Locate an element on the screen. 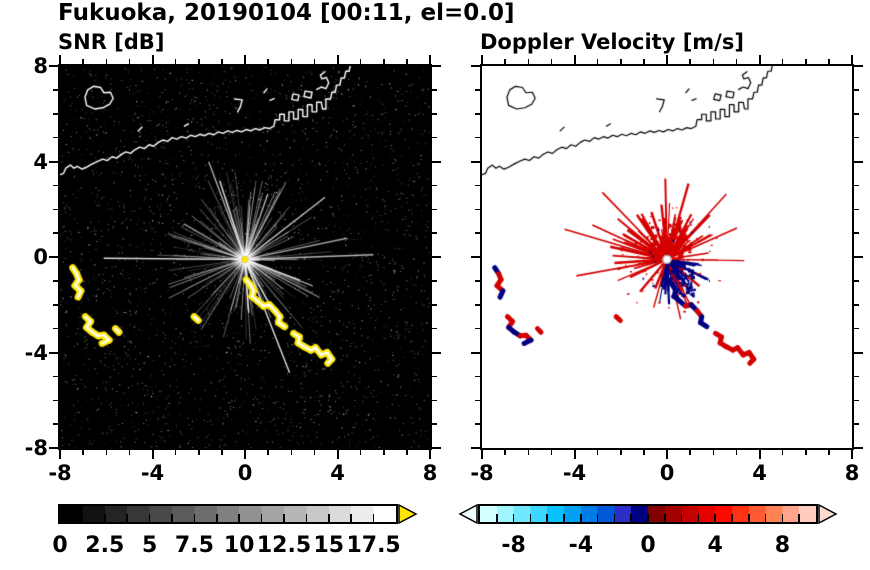 Image resolution: width=870 pixels, height=570 pixels. colorbar-tick-label: 5 is located at coordinates (149, 545).